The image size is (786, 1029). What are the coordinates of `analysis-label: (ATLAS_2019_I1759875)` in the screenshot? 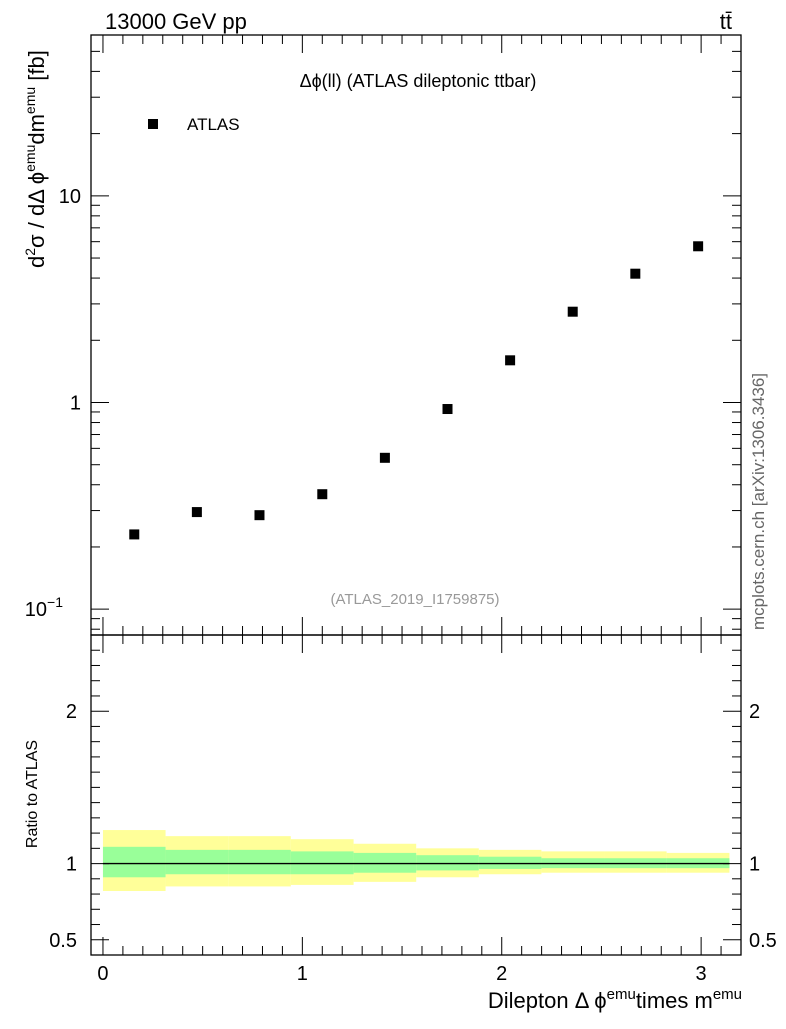 It's located at (414, 599).